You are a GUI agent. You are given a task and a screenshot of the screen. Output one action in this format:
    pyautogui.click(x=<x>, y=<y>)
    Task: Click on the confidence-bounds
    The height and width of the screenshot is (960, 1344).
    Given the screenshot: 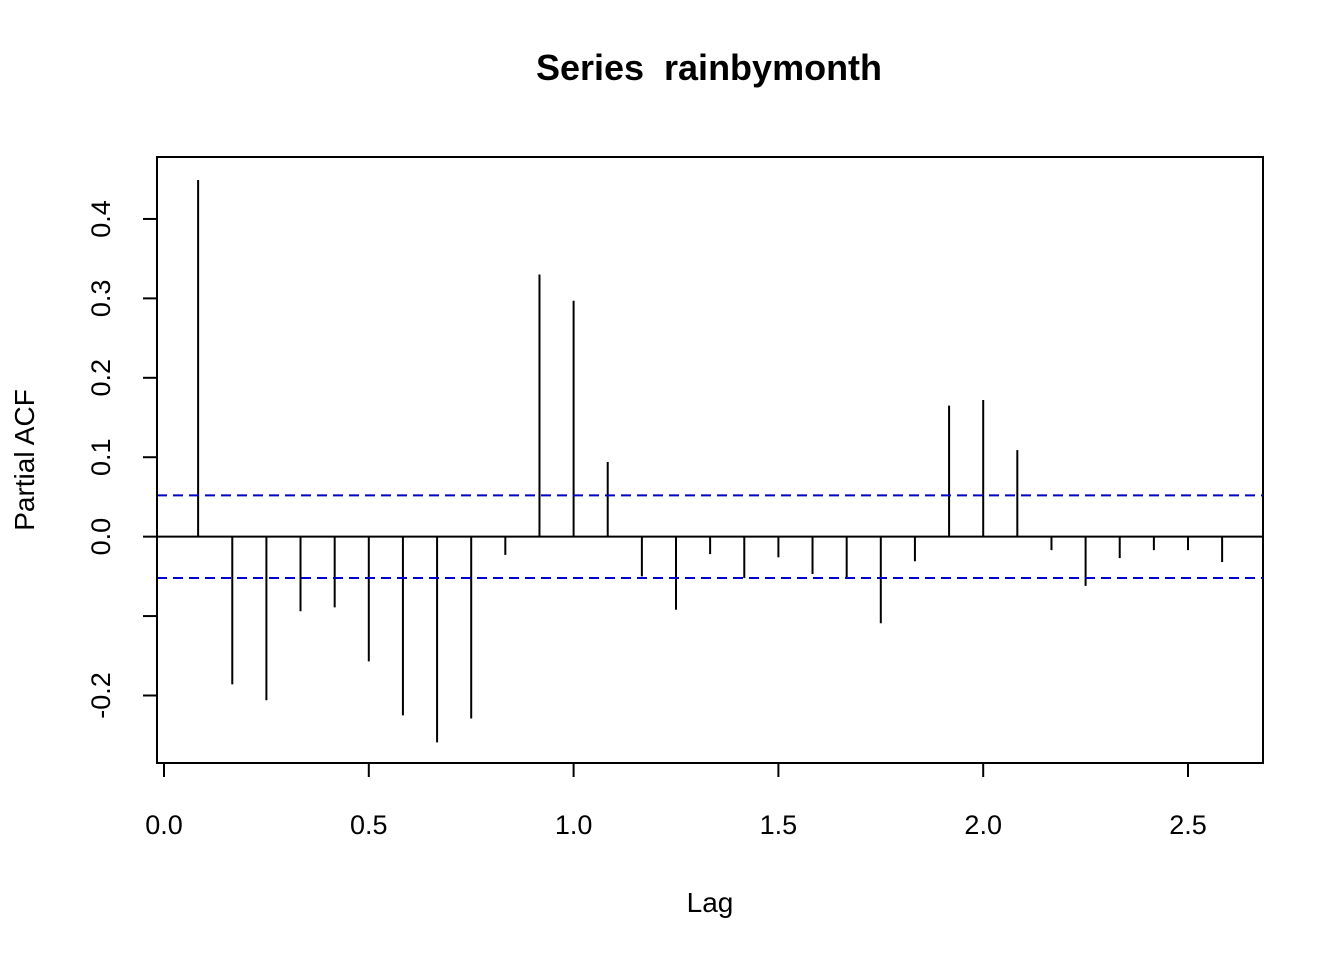 What is the action you would take?
    pyautogui.click(x=710, y=536)
    